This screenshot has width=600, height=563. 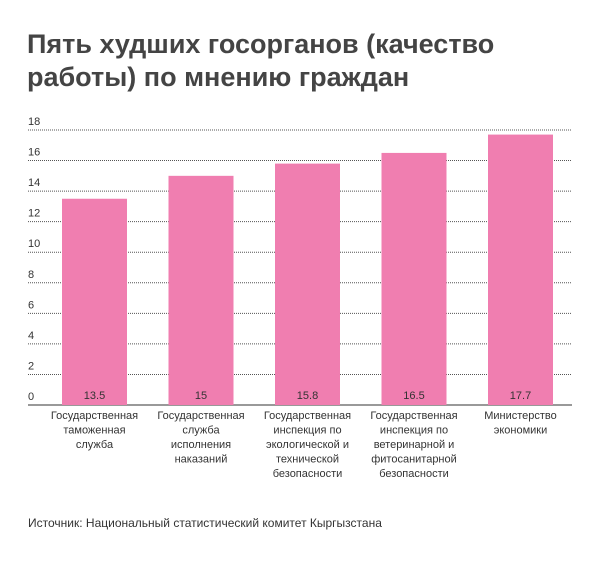 What do you see at coordinates (34, 153) in the screenshot?
I see `y-tick-label: 16` at bounding box center [34, 153].